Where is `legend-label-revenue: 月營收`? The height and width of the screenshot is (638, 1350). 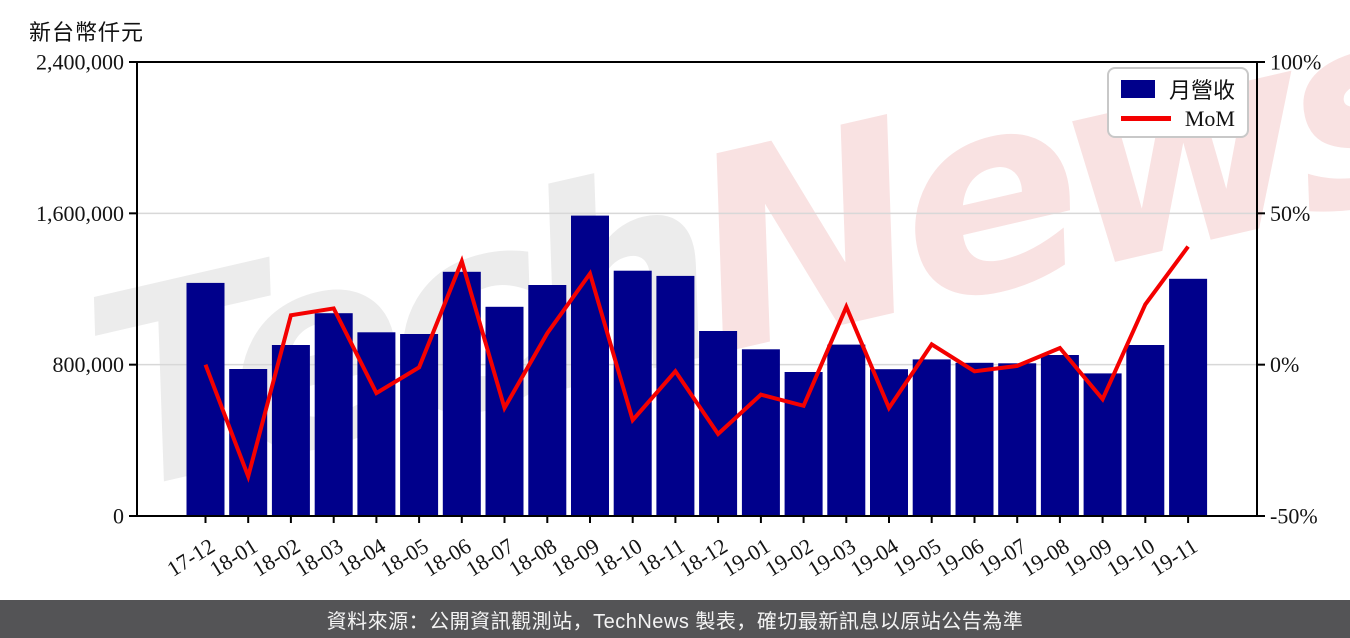 legend-label-revenue: 月營收 is located at coordinates (1201, 91).